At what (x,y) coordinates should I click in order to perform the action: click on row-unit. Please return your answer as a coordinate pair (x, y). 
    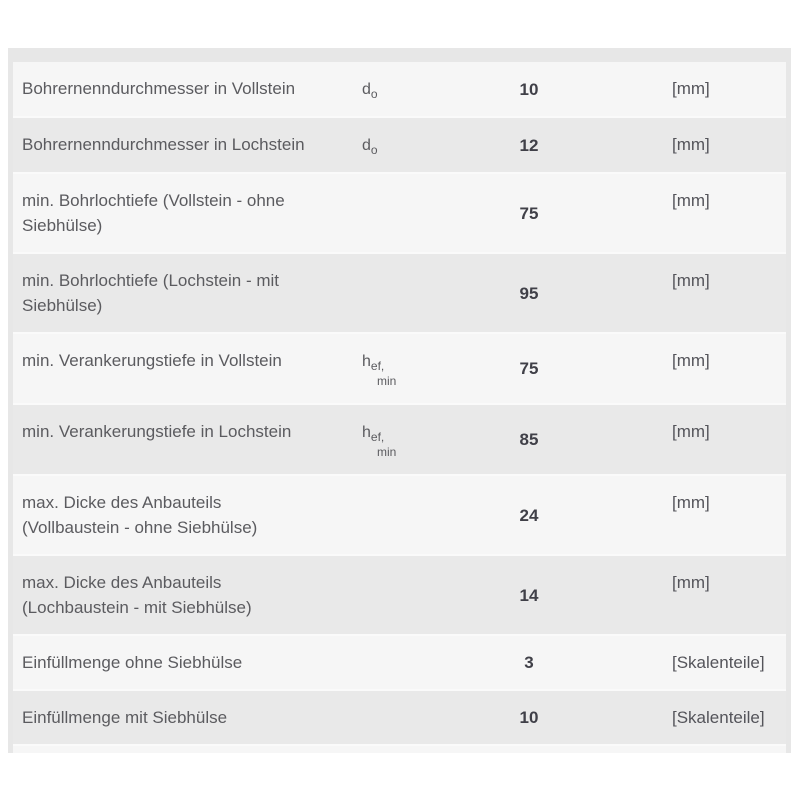
    Looking at the image, I should click on (697, 749).